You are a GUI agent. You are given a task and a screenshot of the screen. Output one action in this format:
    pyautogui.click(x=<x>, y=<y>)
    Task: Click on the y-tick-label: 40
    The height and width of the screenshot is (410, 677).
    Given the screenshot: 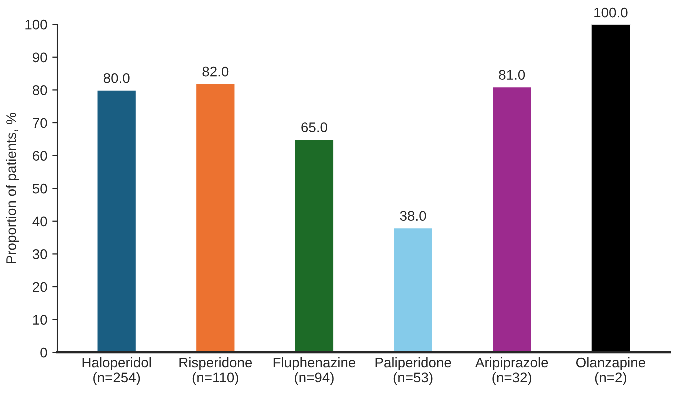 What is the action you would take?
    pyautogui.click(x=40, y=221)
    